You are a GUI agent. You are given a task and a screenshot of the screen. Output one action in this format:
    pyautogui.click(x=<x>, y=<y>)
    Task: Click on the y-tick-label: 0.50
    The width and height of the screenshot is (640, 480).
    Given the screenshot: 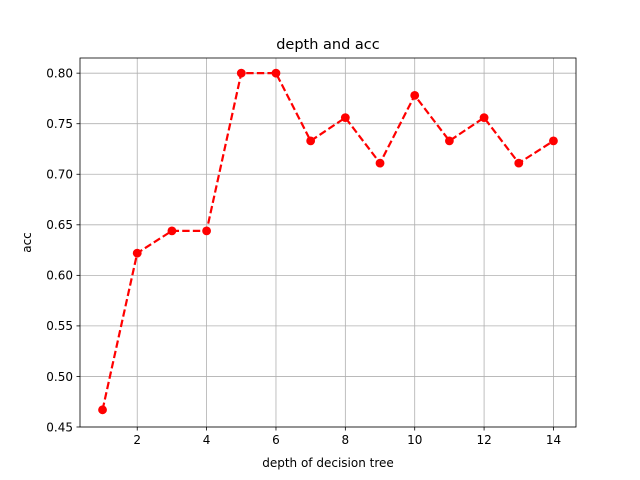 What is the action you would take?
    pyautogui.click(x=59, y=377)
    